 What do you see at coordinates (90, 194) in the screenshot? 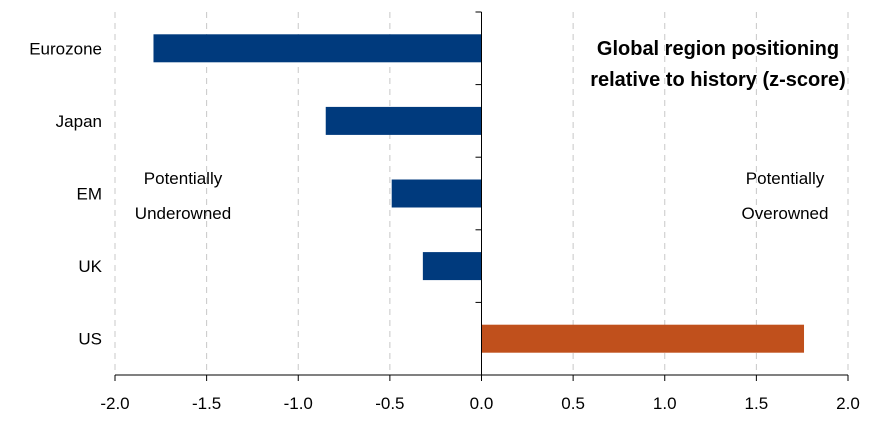
I see `category-label-em: EM` at bounding box center [90, 194].